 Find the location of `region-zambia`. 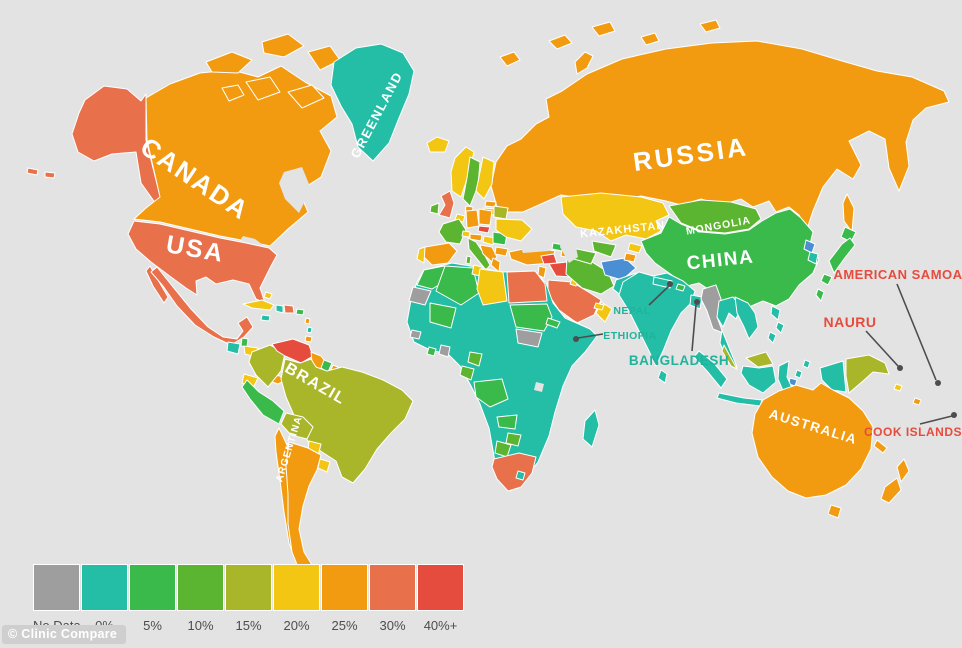

region-zambia is located at coordinates (507, 422).